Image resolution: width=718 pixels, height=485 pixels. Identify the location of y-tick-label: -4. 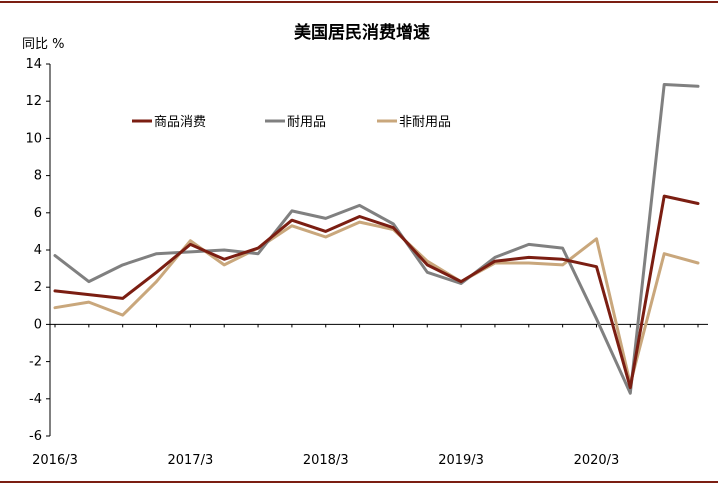
(35, 399).